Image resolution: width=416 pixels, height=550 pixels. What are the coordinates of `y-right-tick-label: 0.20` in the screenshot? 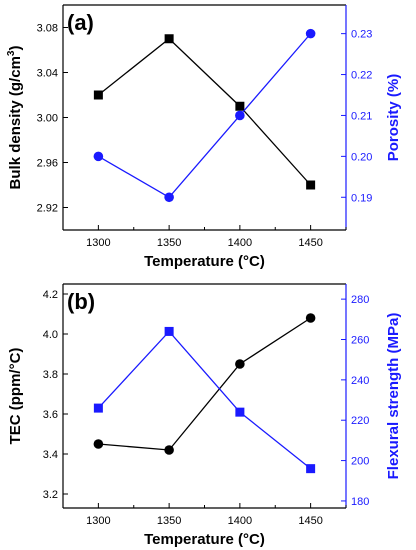 It's located at (361, 157).